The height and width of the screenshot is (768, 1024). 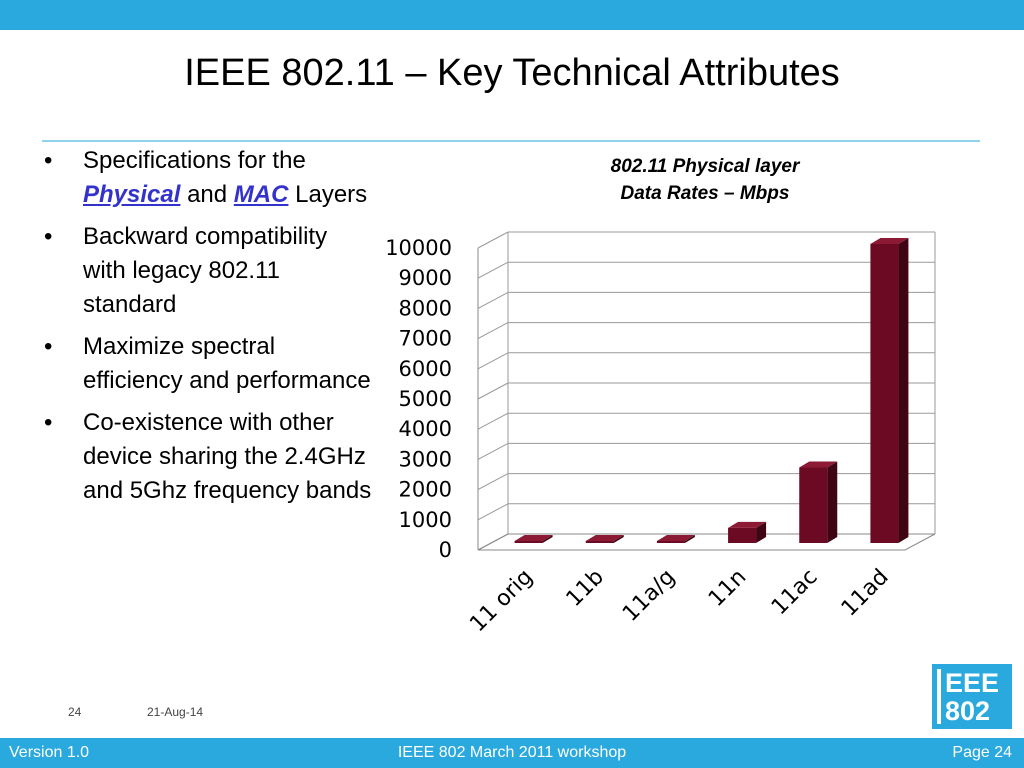 I want to click on x-tick-label: 11b, so click(x=585, y=588).